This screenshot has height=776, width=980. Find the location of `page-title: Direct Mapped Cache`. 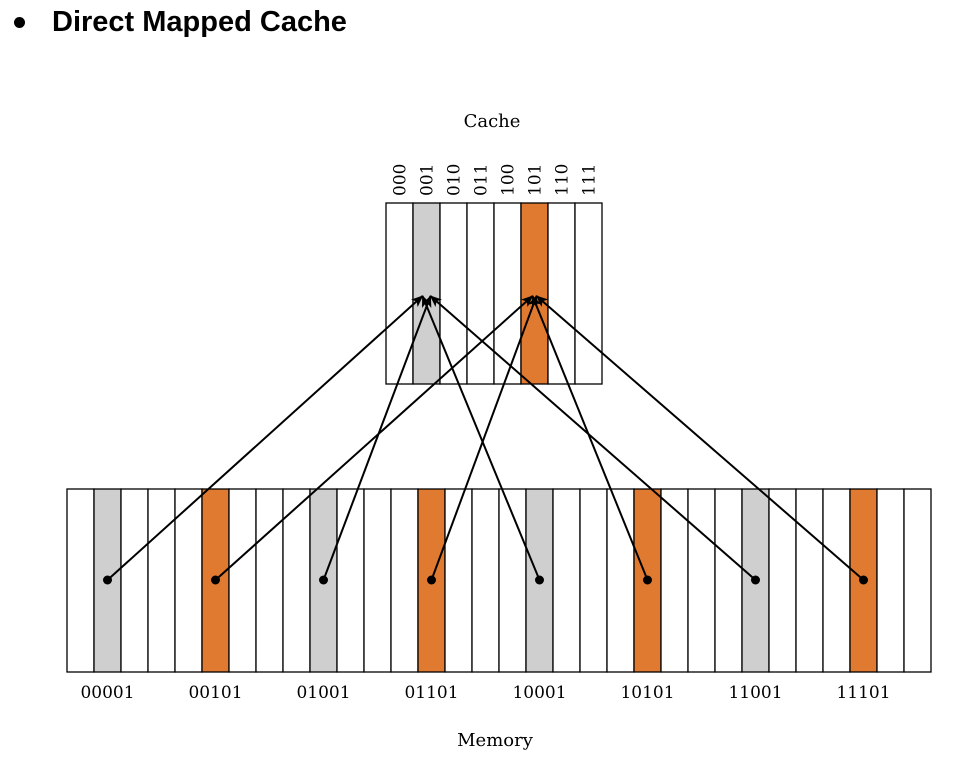

page-title: Direct Mapped Cache is located at coordinates (199, 21).